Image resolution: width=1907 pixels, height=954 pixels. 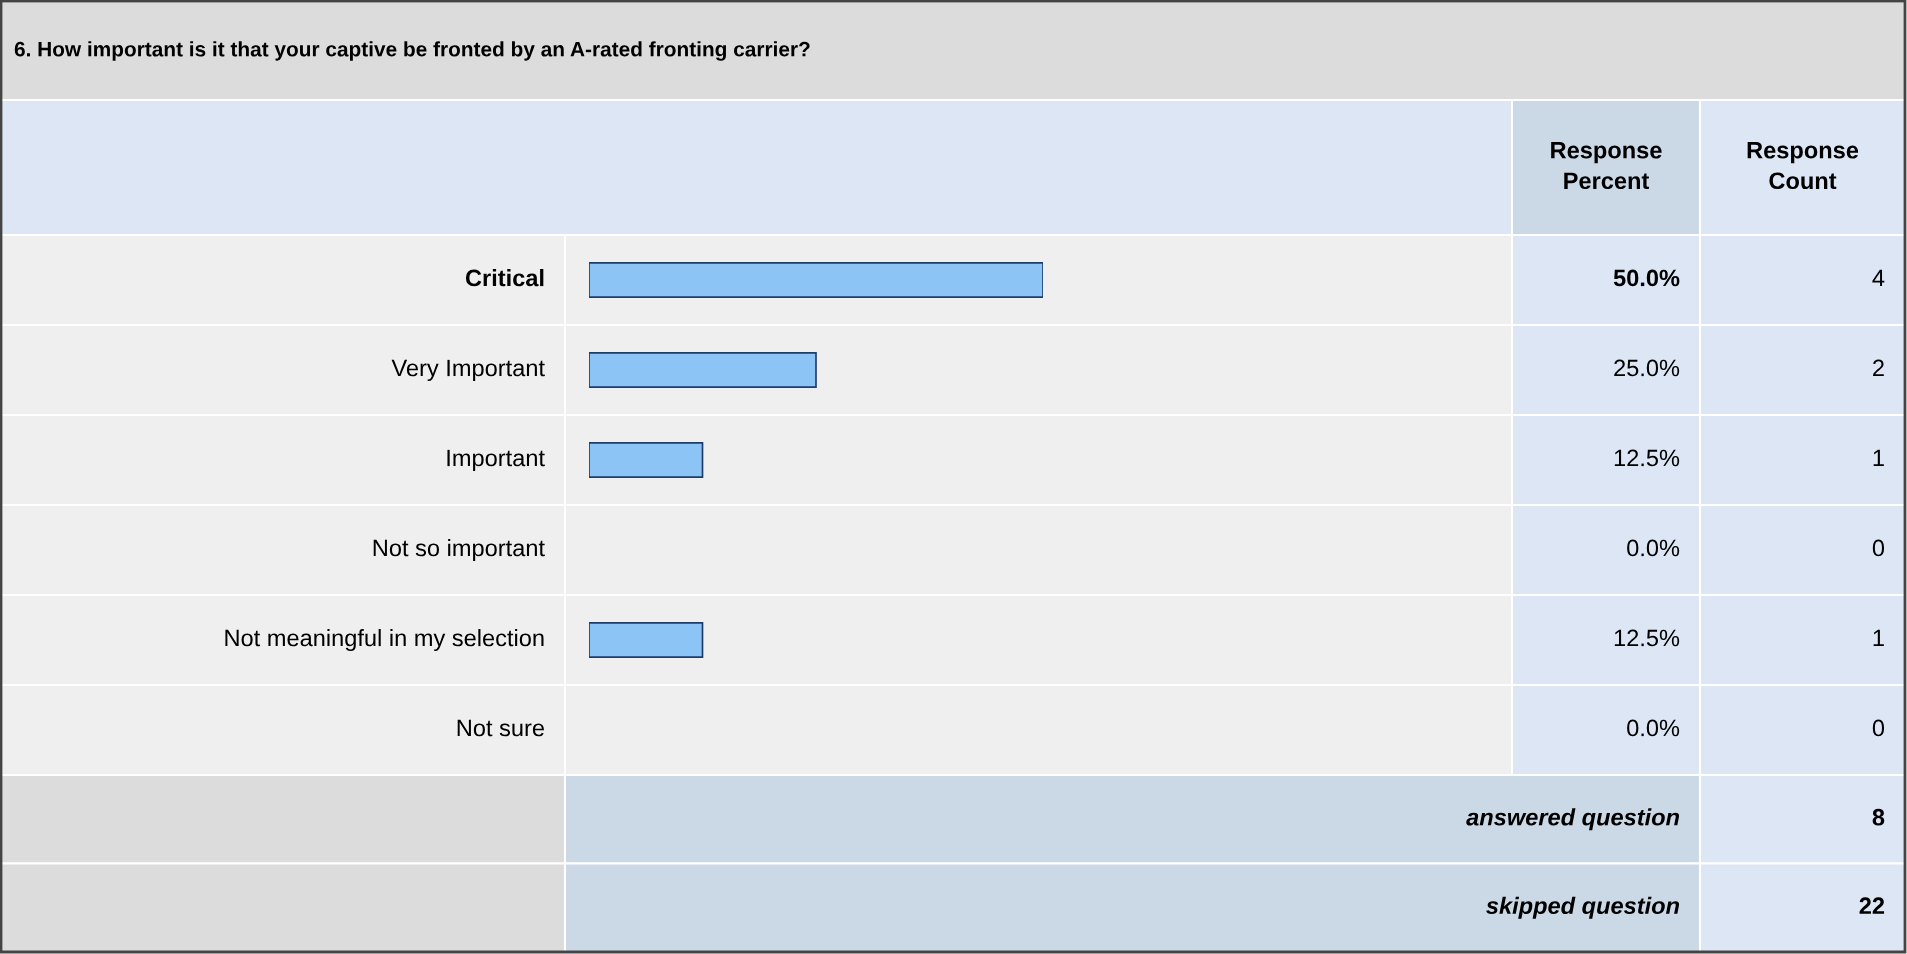 What do you see at coordinates (384, 640) in the screenshot?
I see `y-tick-label: Not meaningful in my selection` at bounding box center [384, 640].